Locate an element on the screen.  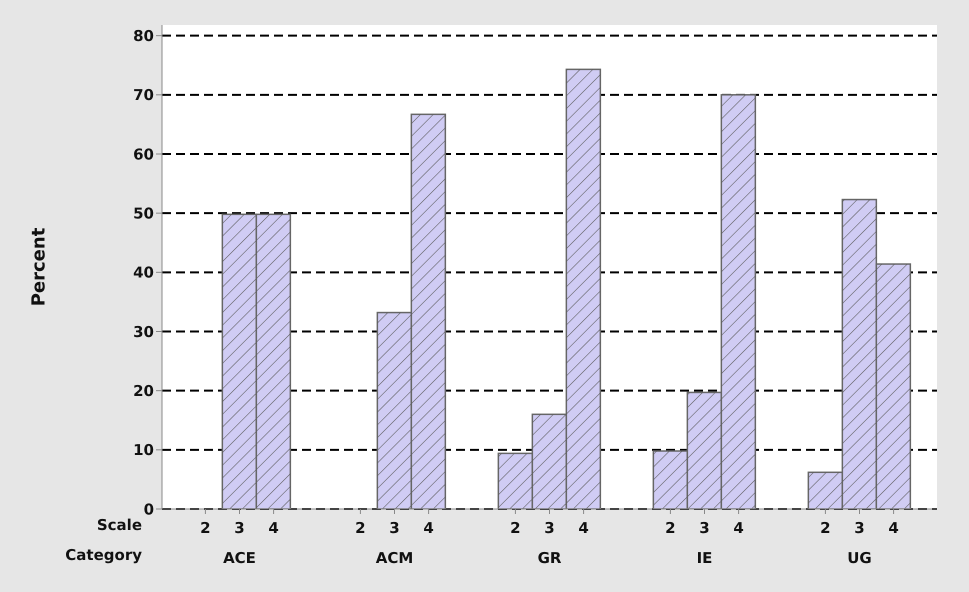
x-axis-title: Category is located at coordinates (103, 555).